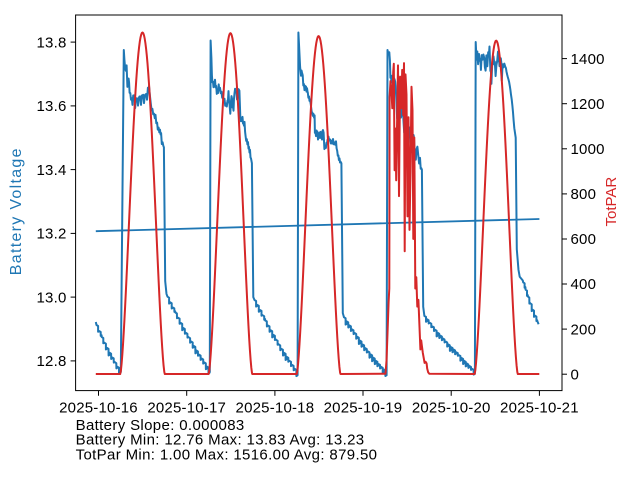 This screenshot has height=485, width=640. I want to click on svg-text: 200, so click(584, 329).